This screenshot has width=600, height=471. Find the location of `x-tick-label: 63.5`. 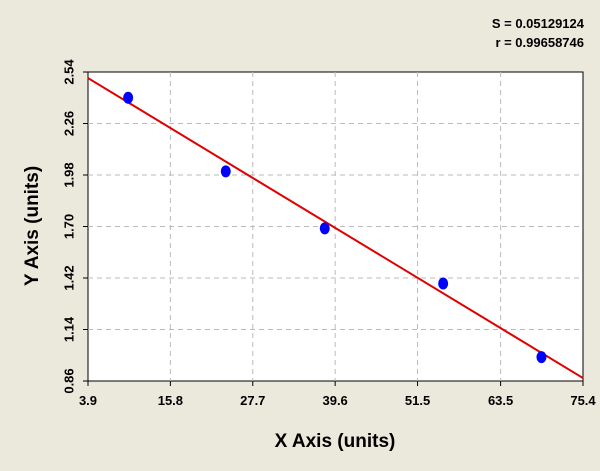

x-tick-label: 63.5 is located at coordinates (500, 400).